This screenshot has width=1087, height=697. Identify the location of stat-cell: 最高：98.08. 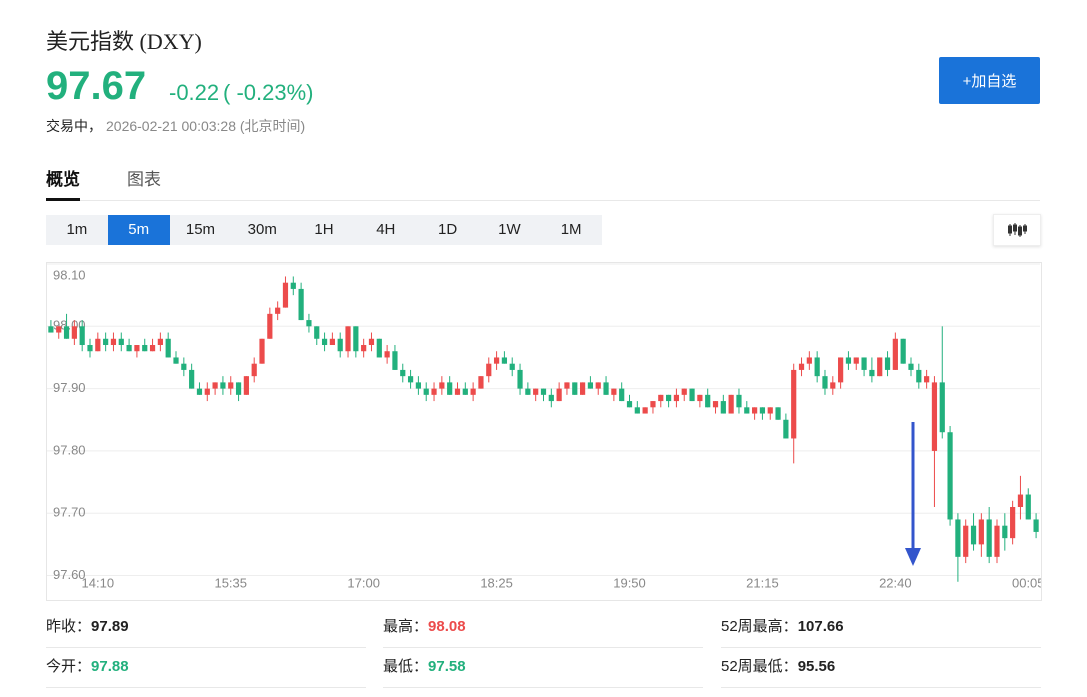
(543, 627).